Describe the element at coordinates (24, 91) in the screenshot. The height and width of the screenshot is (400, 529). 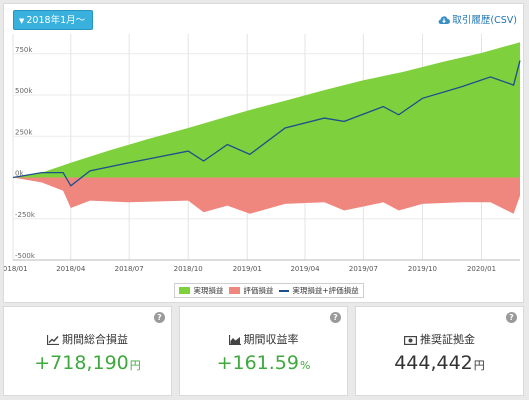
I see `y-tick-label: 500k` at that location.